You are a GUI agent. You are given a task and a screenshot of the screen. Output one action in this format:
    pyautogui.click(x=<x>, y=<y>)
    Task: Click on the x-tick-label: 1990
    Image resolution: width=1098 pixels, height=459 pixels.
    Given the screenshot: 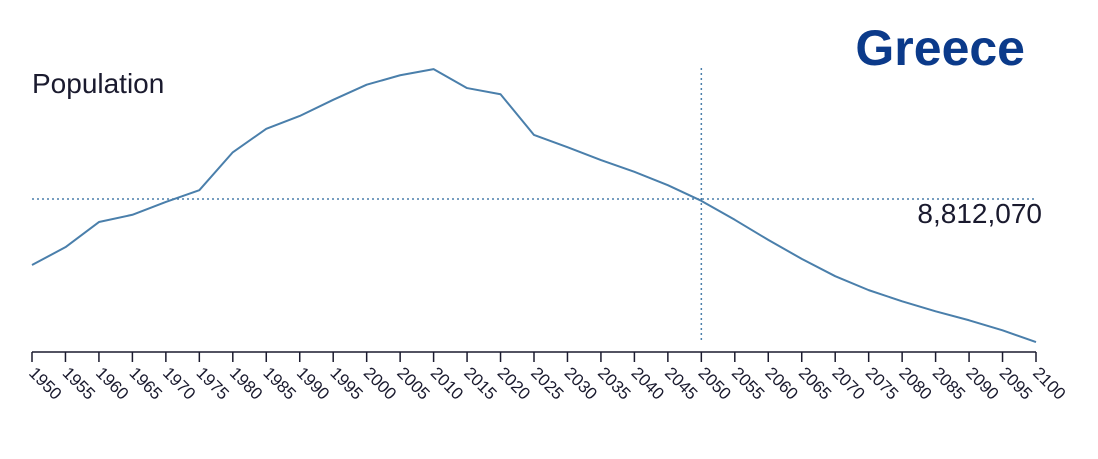 What is the action you would take?
    pyautogui.click(x=313, y=383)
    